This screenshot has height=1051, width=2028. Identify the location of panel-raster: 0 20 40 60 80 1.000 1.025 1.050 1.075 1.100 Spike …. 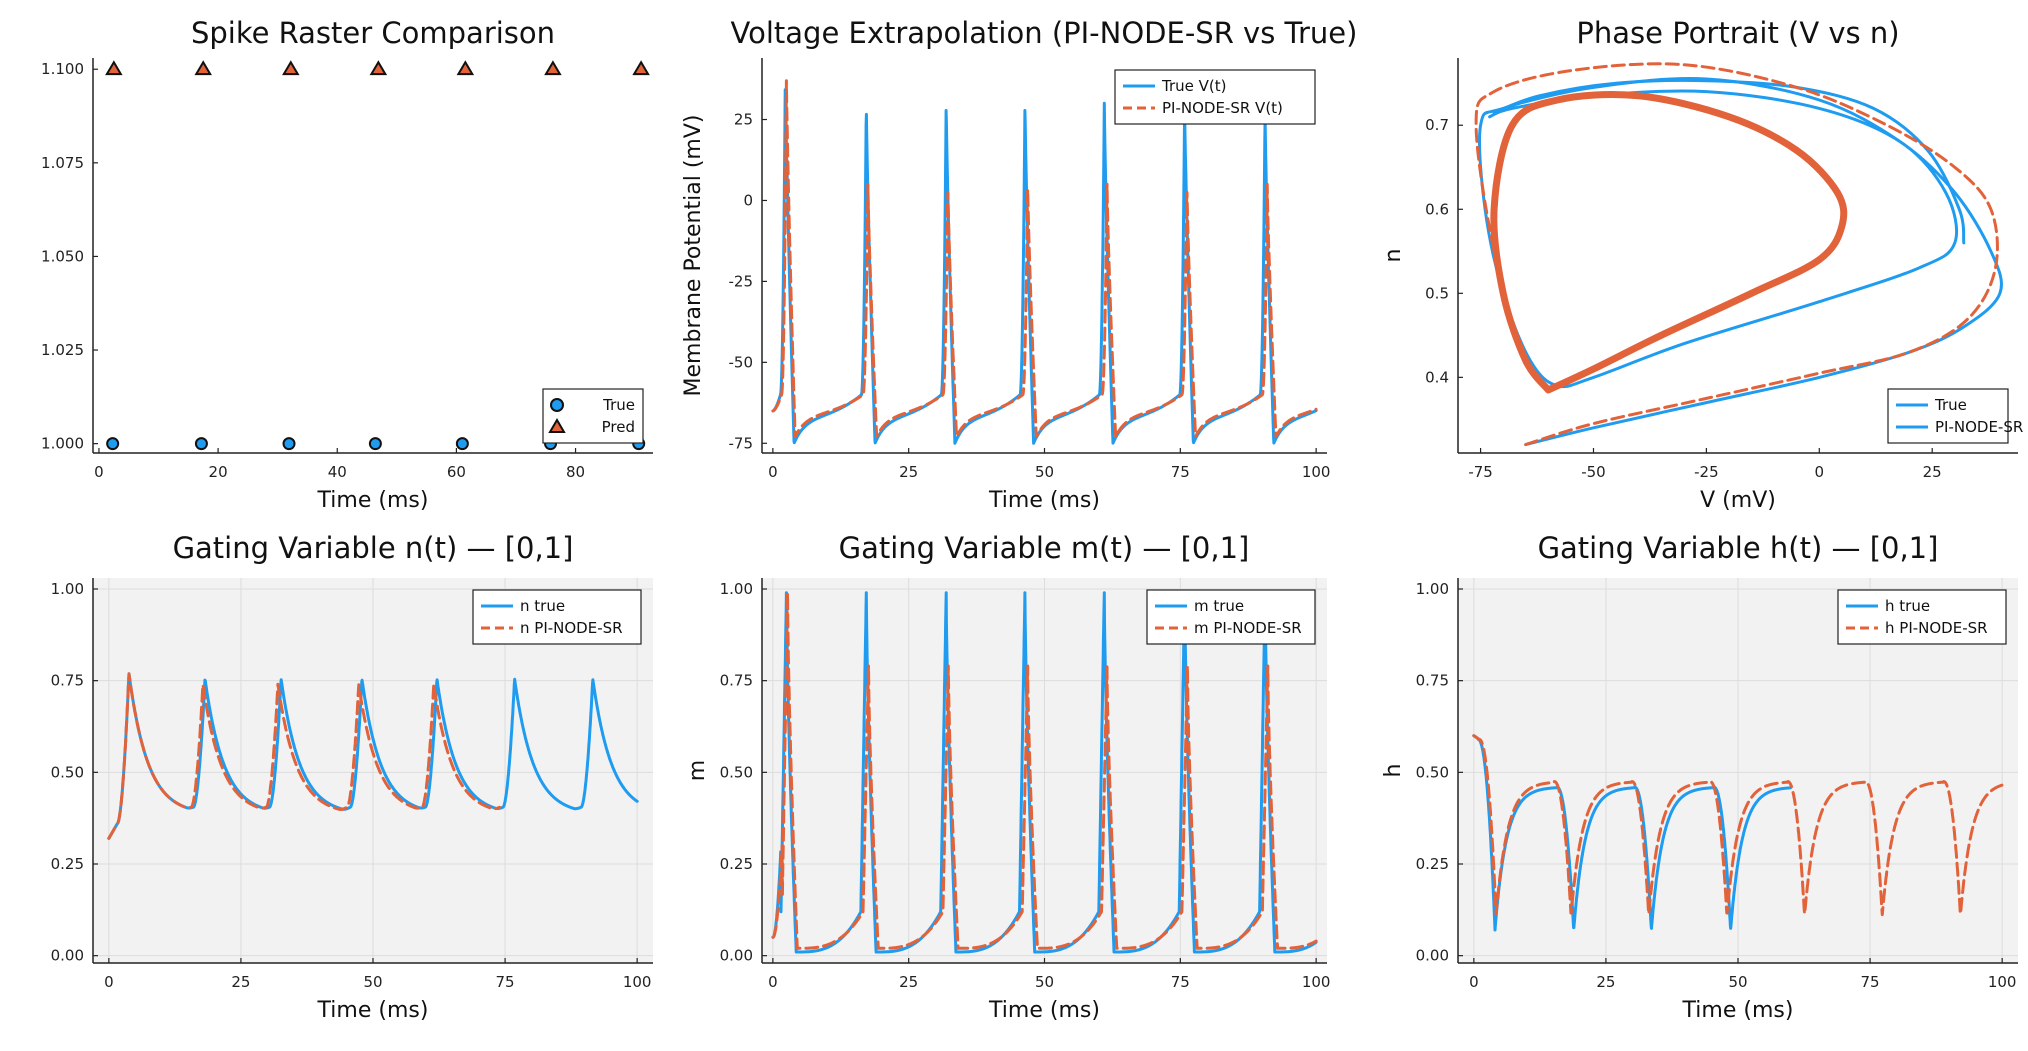
(347, 264).